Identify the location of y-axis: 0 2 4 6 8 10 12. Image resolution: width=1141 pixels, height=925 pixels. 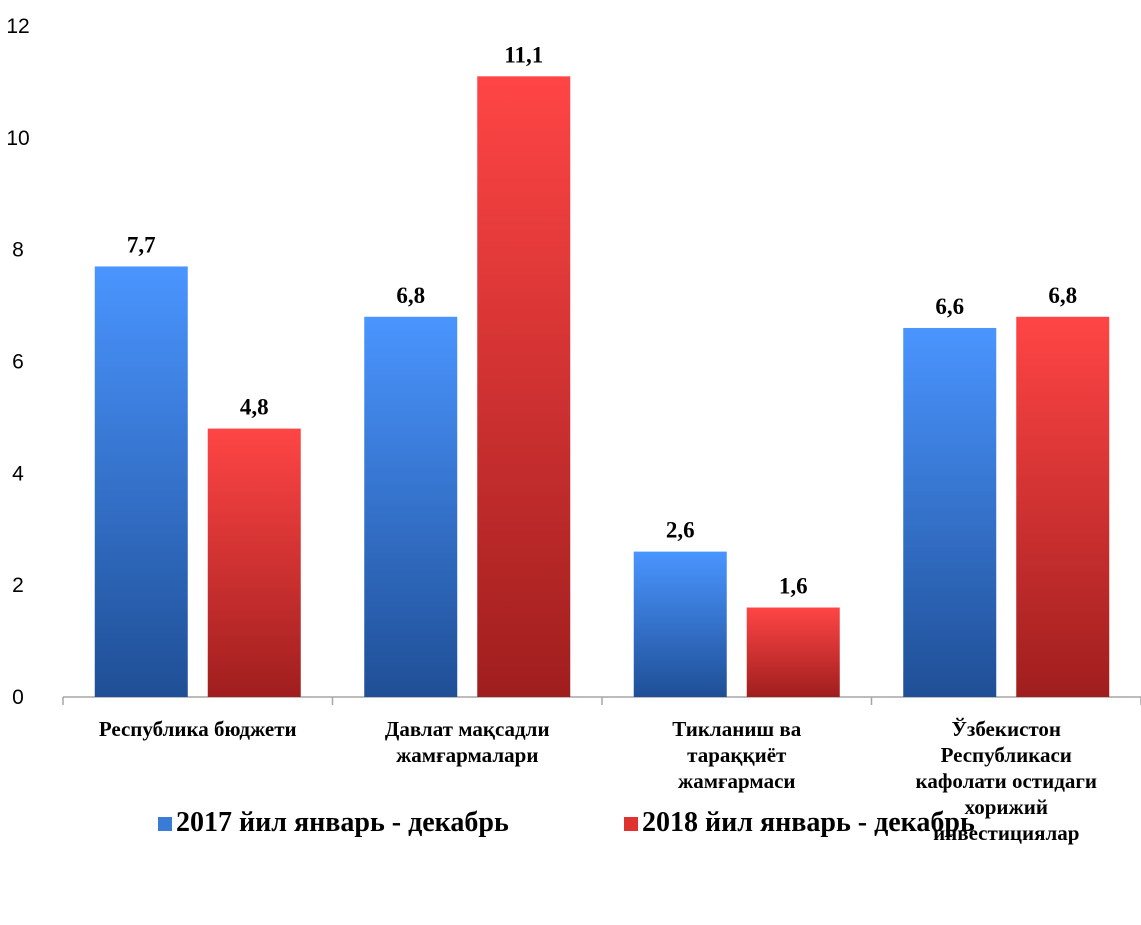
(17, 362).